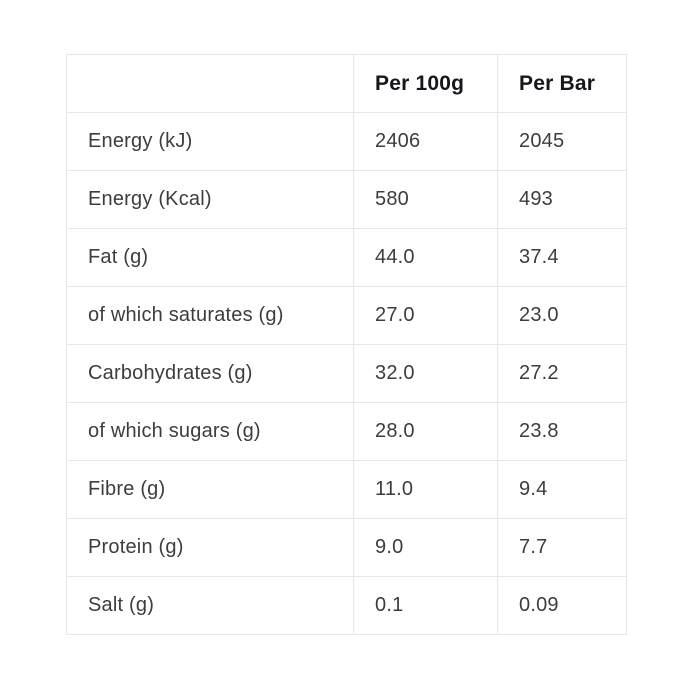 This screenshot has width=700, height=700. I want to click on nutrient-label: of which saturates (g), so click(210, 315).